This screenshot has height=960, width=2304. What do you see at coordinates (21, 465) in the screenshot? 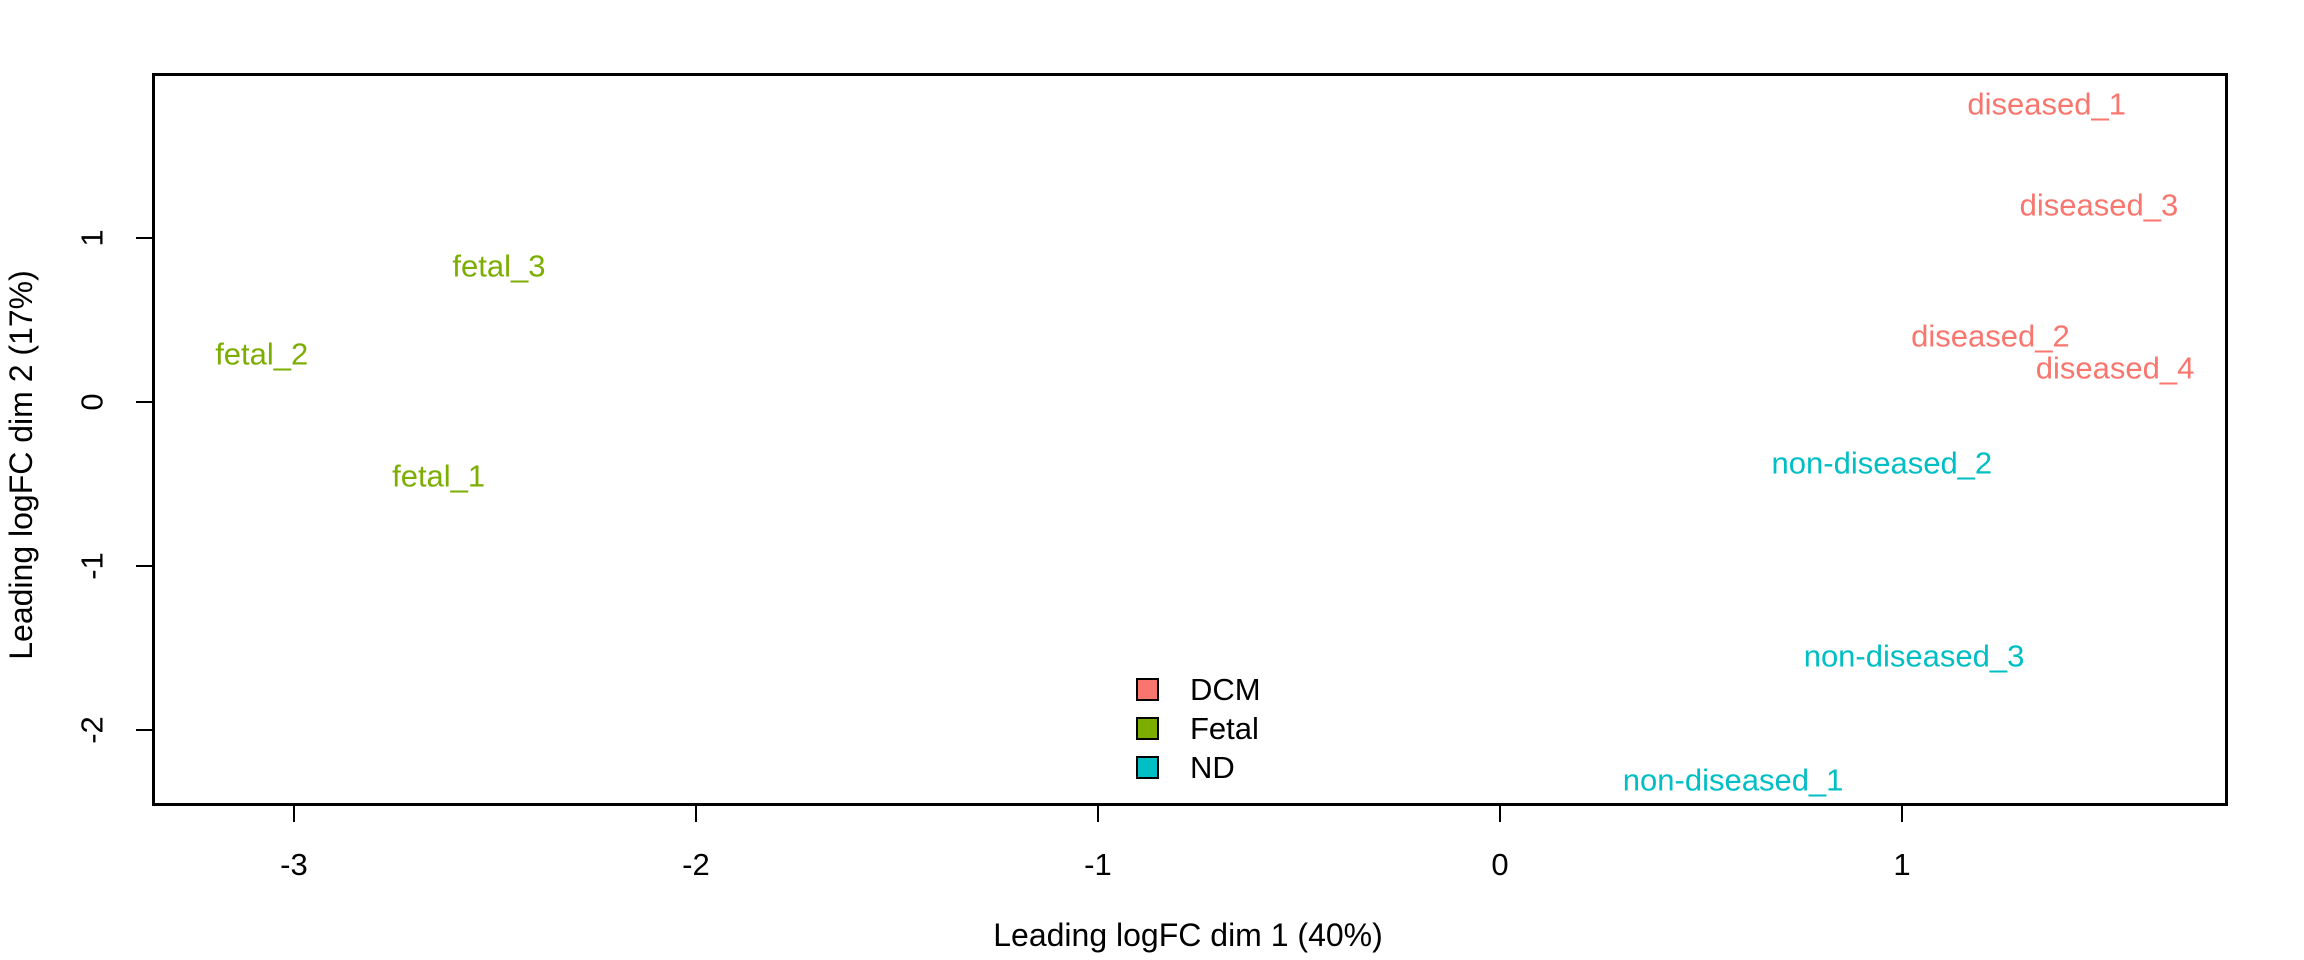
I see `y-axis-title: Leading logFC dim 2 (17%)` at bounding box center [21, 465].